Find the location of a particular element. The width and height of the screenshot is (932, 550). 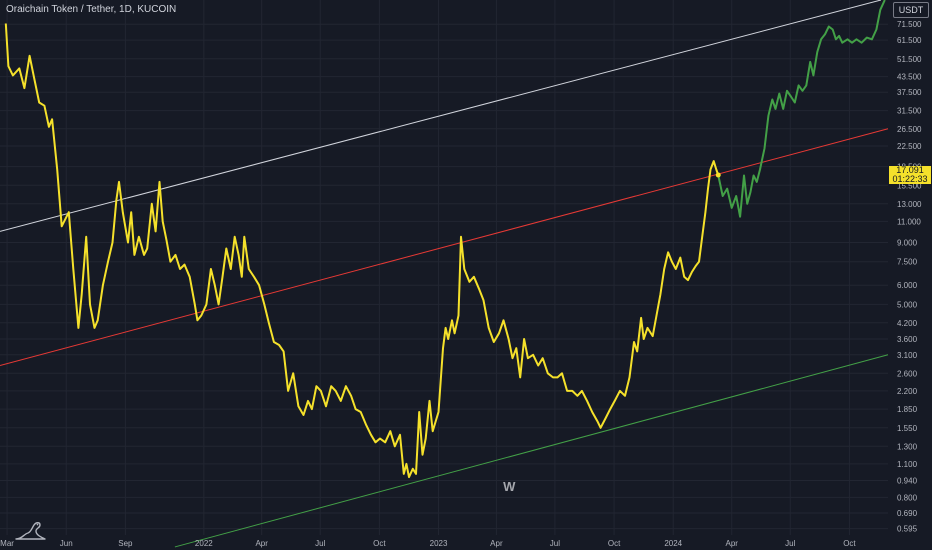

x-tick-label: 2024 is located at coordinates (673, 543).